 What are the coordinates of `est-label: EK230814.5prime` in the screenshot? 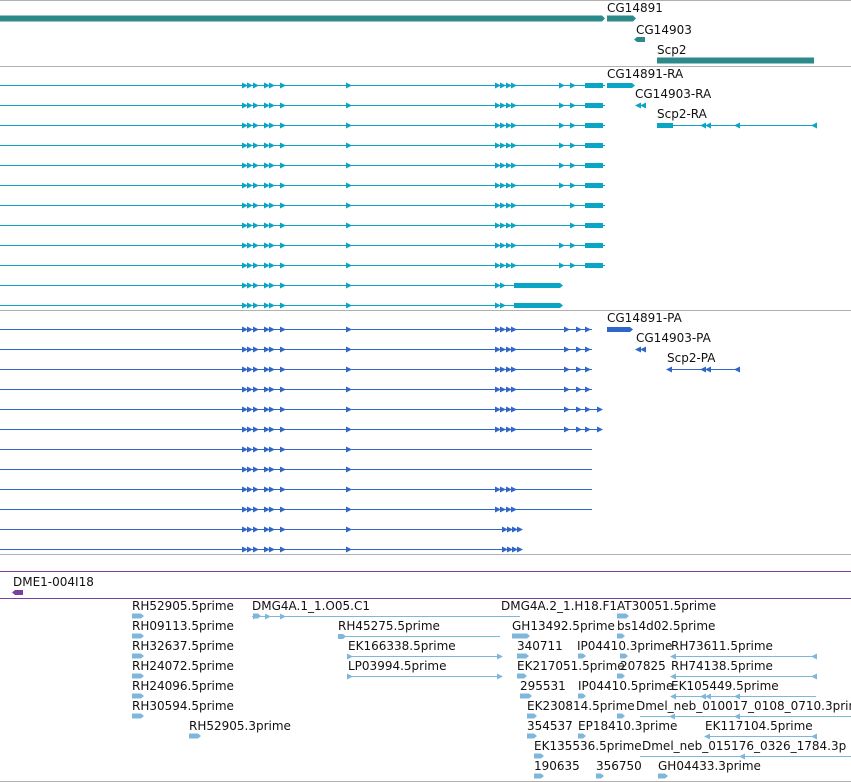 It's located at (581, 706).